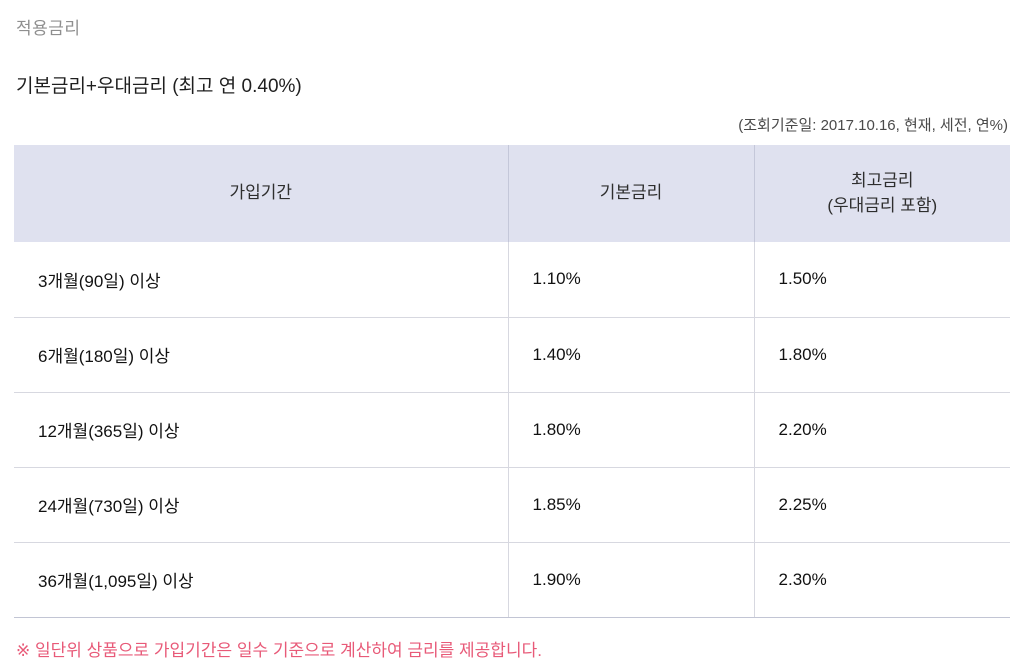  What do you see at coordinates (159, 86) in the screenshot?
I see `rate-subtitle: 기본금리+우대금리 (최고 연 0.40%)` at bounding box center [159, 86].